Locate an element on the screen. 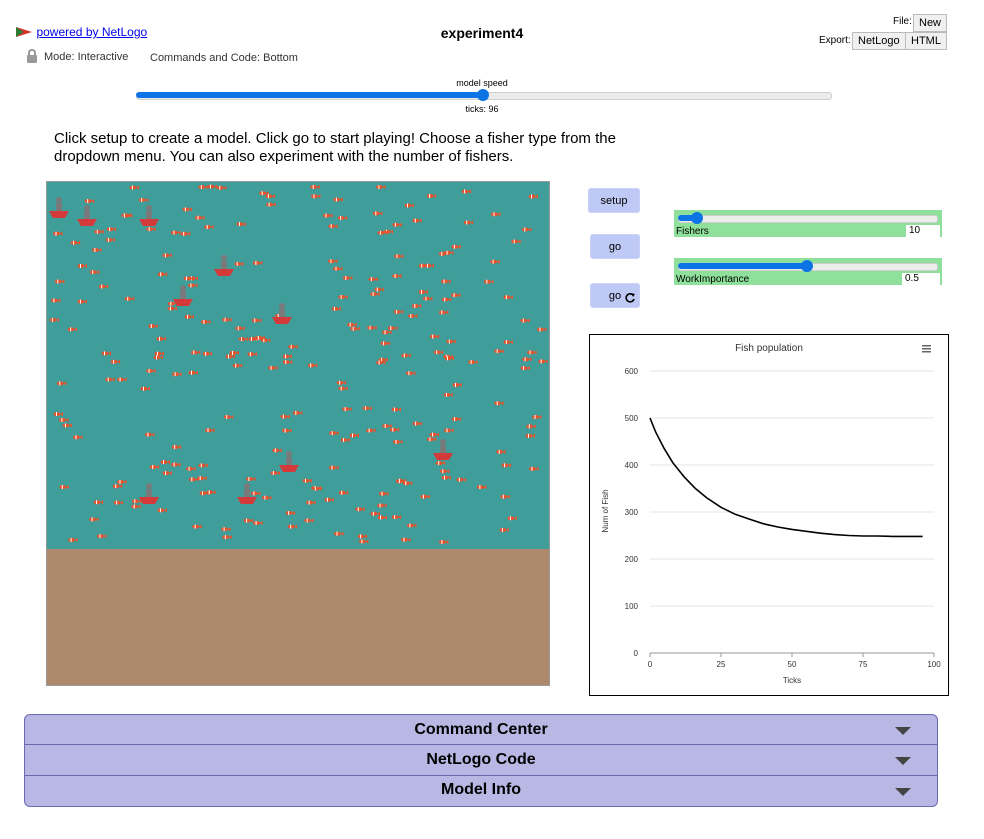  fishers-value: 10 is located at coordinates (923, 231).